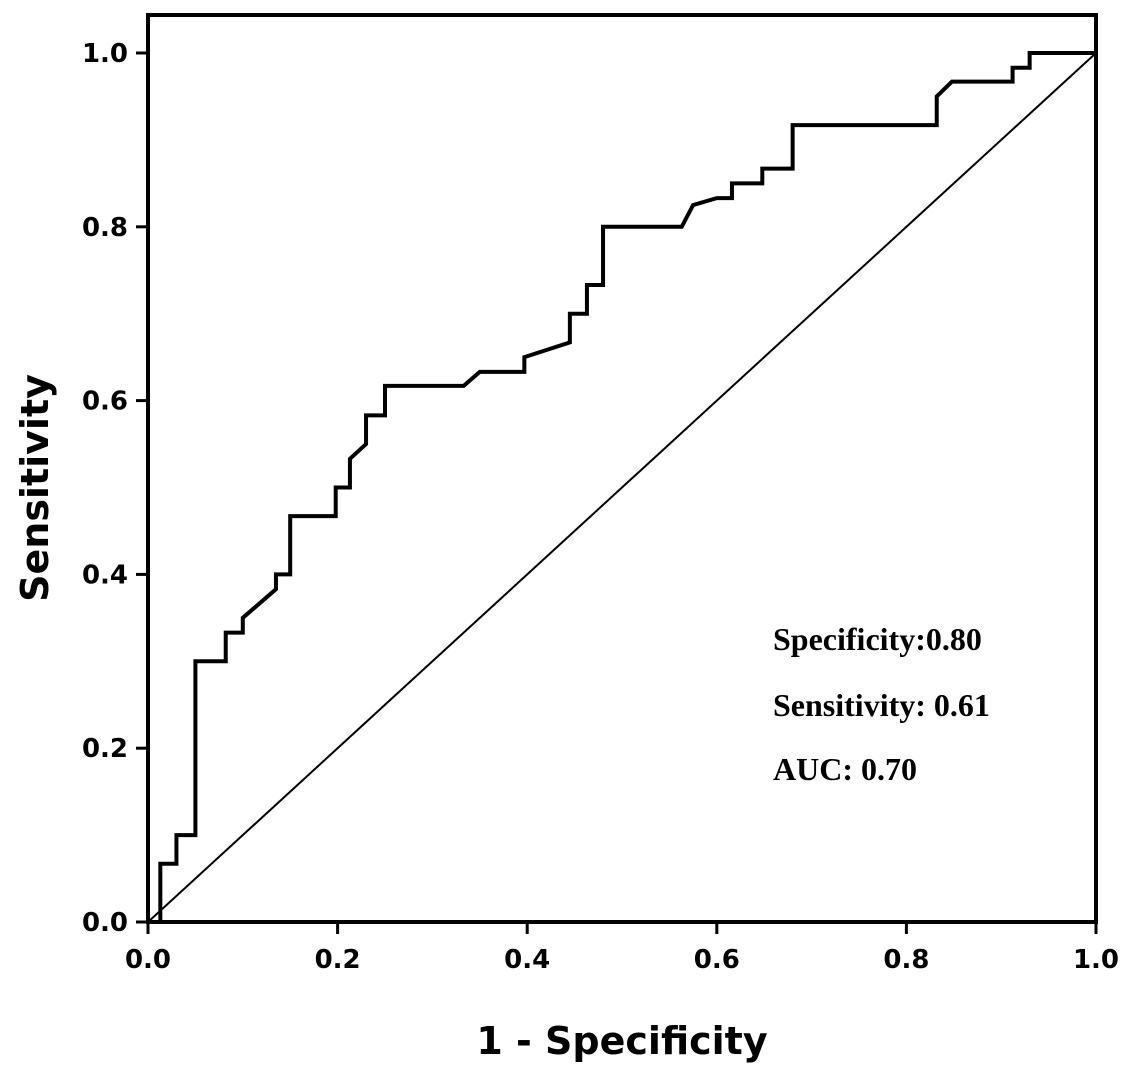  I want to click on x-axis: 0.0 0.2 0.4 0.6 0.8 1.0, so click(622, 948).